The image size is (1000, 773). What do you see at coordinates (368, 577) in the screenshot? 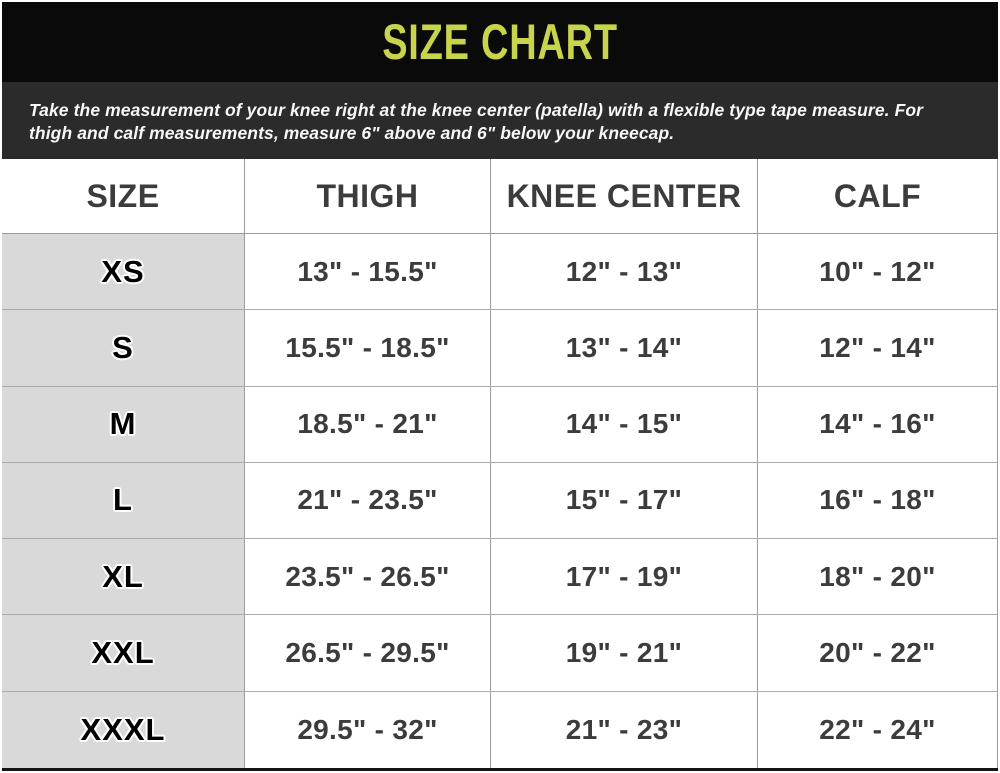
I see `thigh-cell: 23.5" - 26.5"` at bounding box center [368, 577].